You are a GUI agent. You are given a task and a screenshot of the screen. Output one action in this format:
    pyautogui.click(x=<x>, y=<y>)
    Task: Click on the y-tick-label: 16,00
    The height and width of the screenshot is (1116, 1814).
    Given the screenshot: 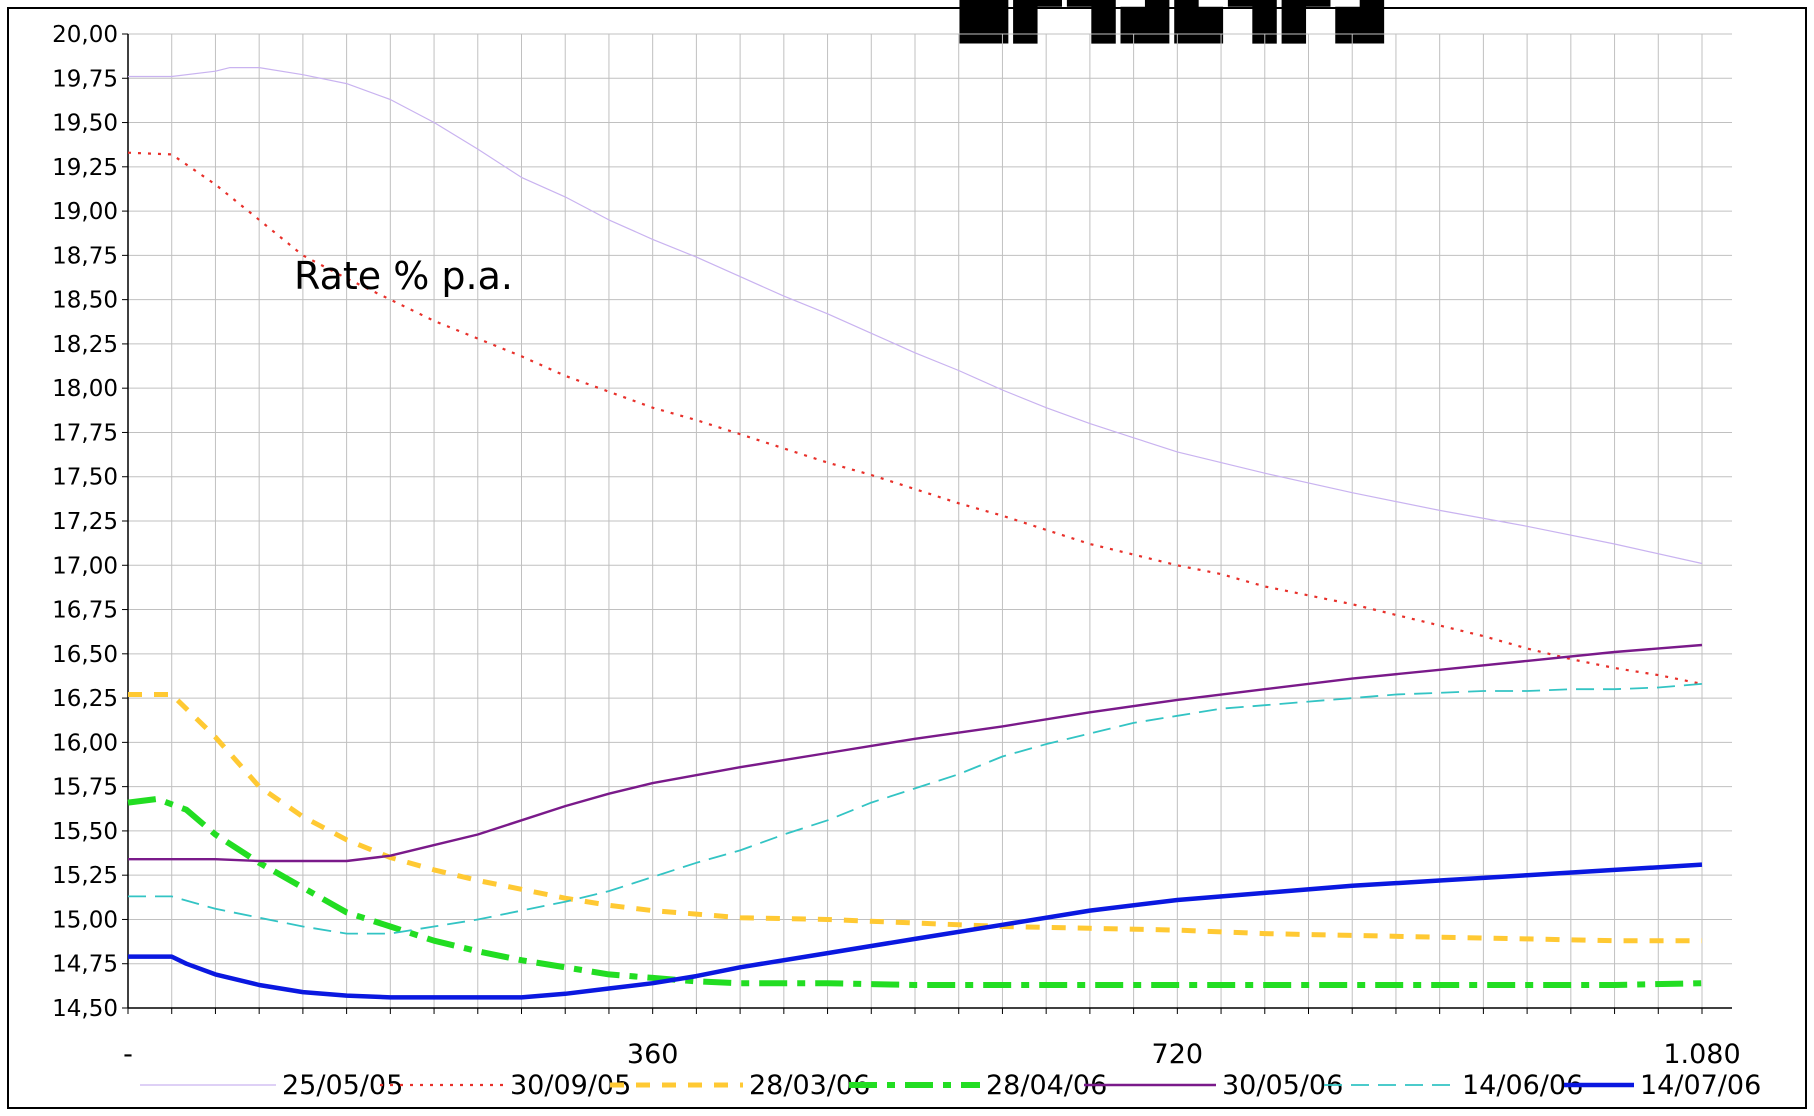 What is the action you would take?
    pyautogui.click(x=85, y=743)
    